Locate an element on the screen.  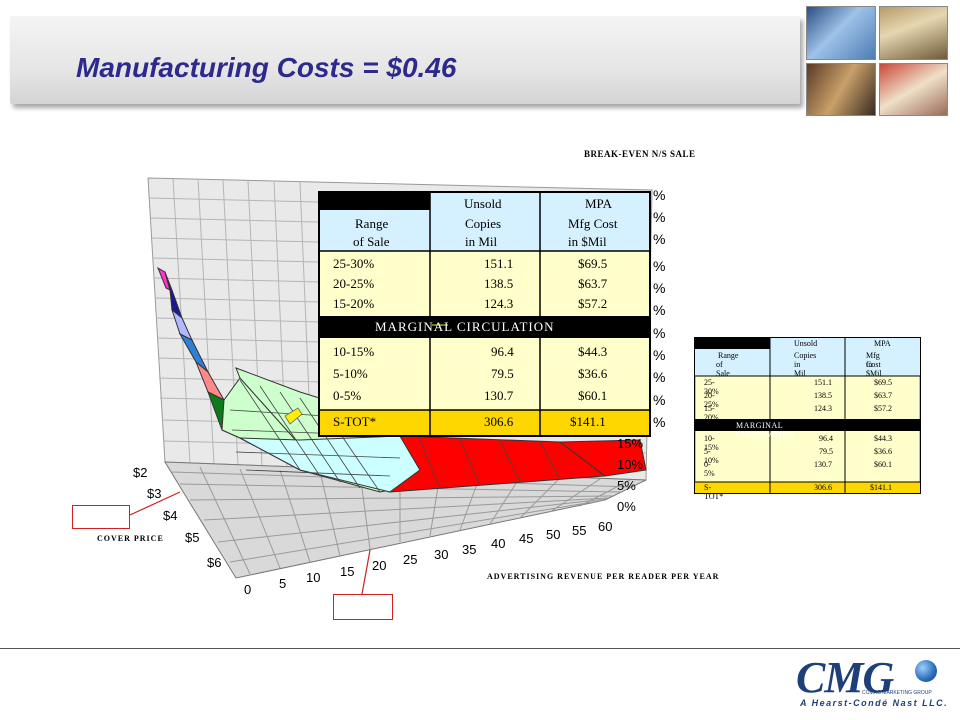
footer-divider is located at coordinates (480, 648).